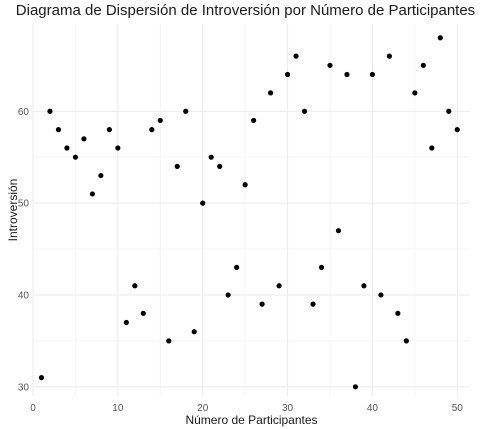 Image resolution: width=491 pixels, height=429 pixels. What do you see at coordinates (118, 408) in the screenshot?
I see `x-tick-label: 10` at bounding box center [118, 408].